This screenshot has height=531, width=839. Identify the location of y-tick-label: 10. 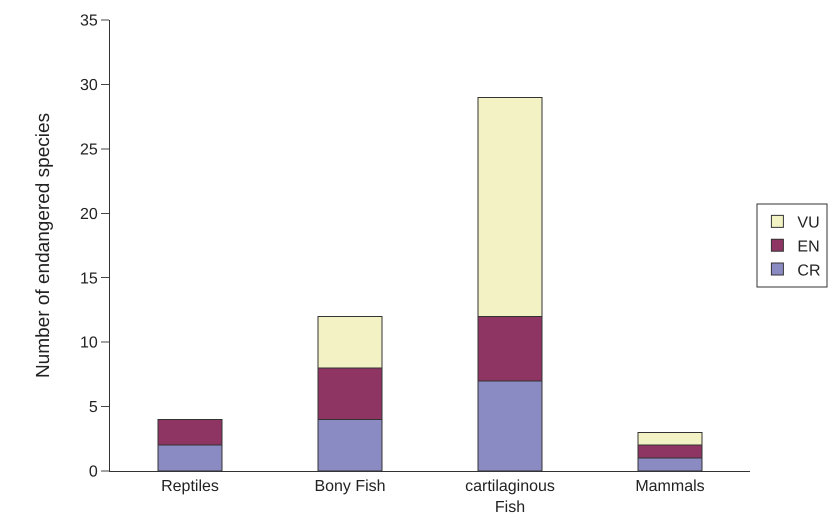
(89, 343).